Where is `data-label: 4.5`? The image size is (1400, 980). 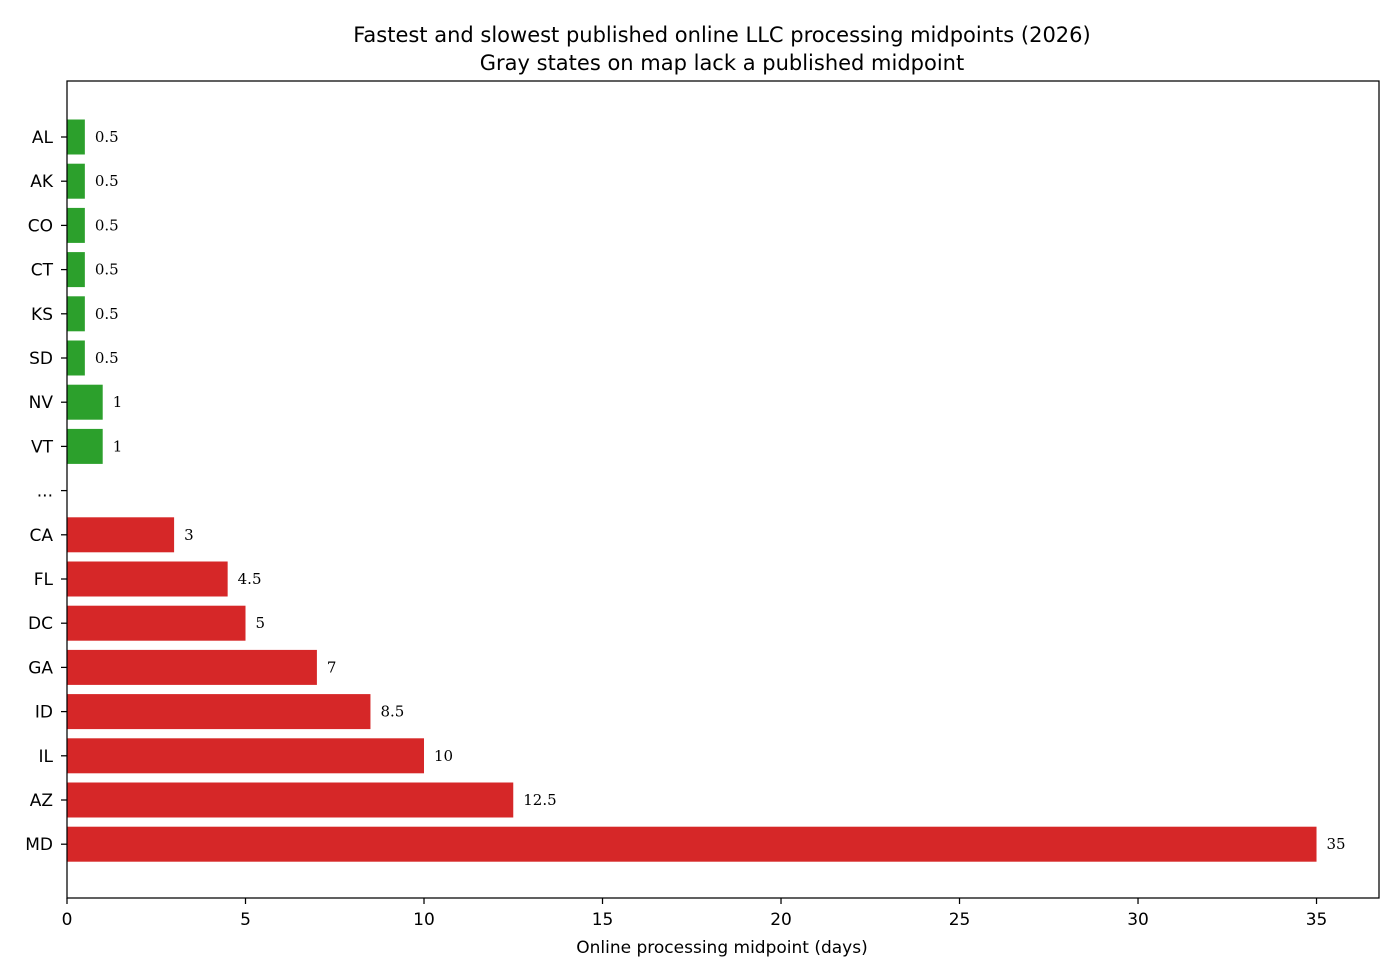 data-label: 4.5 is located at coordinates (250, 579).